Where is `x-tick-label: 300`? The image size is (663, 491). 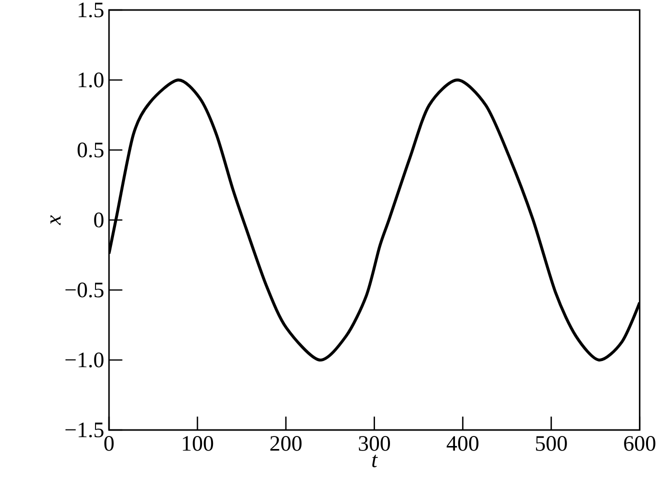 x-tick-label: 300 is located at coordinates (374, 443).